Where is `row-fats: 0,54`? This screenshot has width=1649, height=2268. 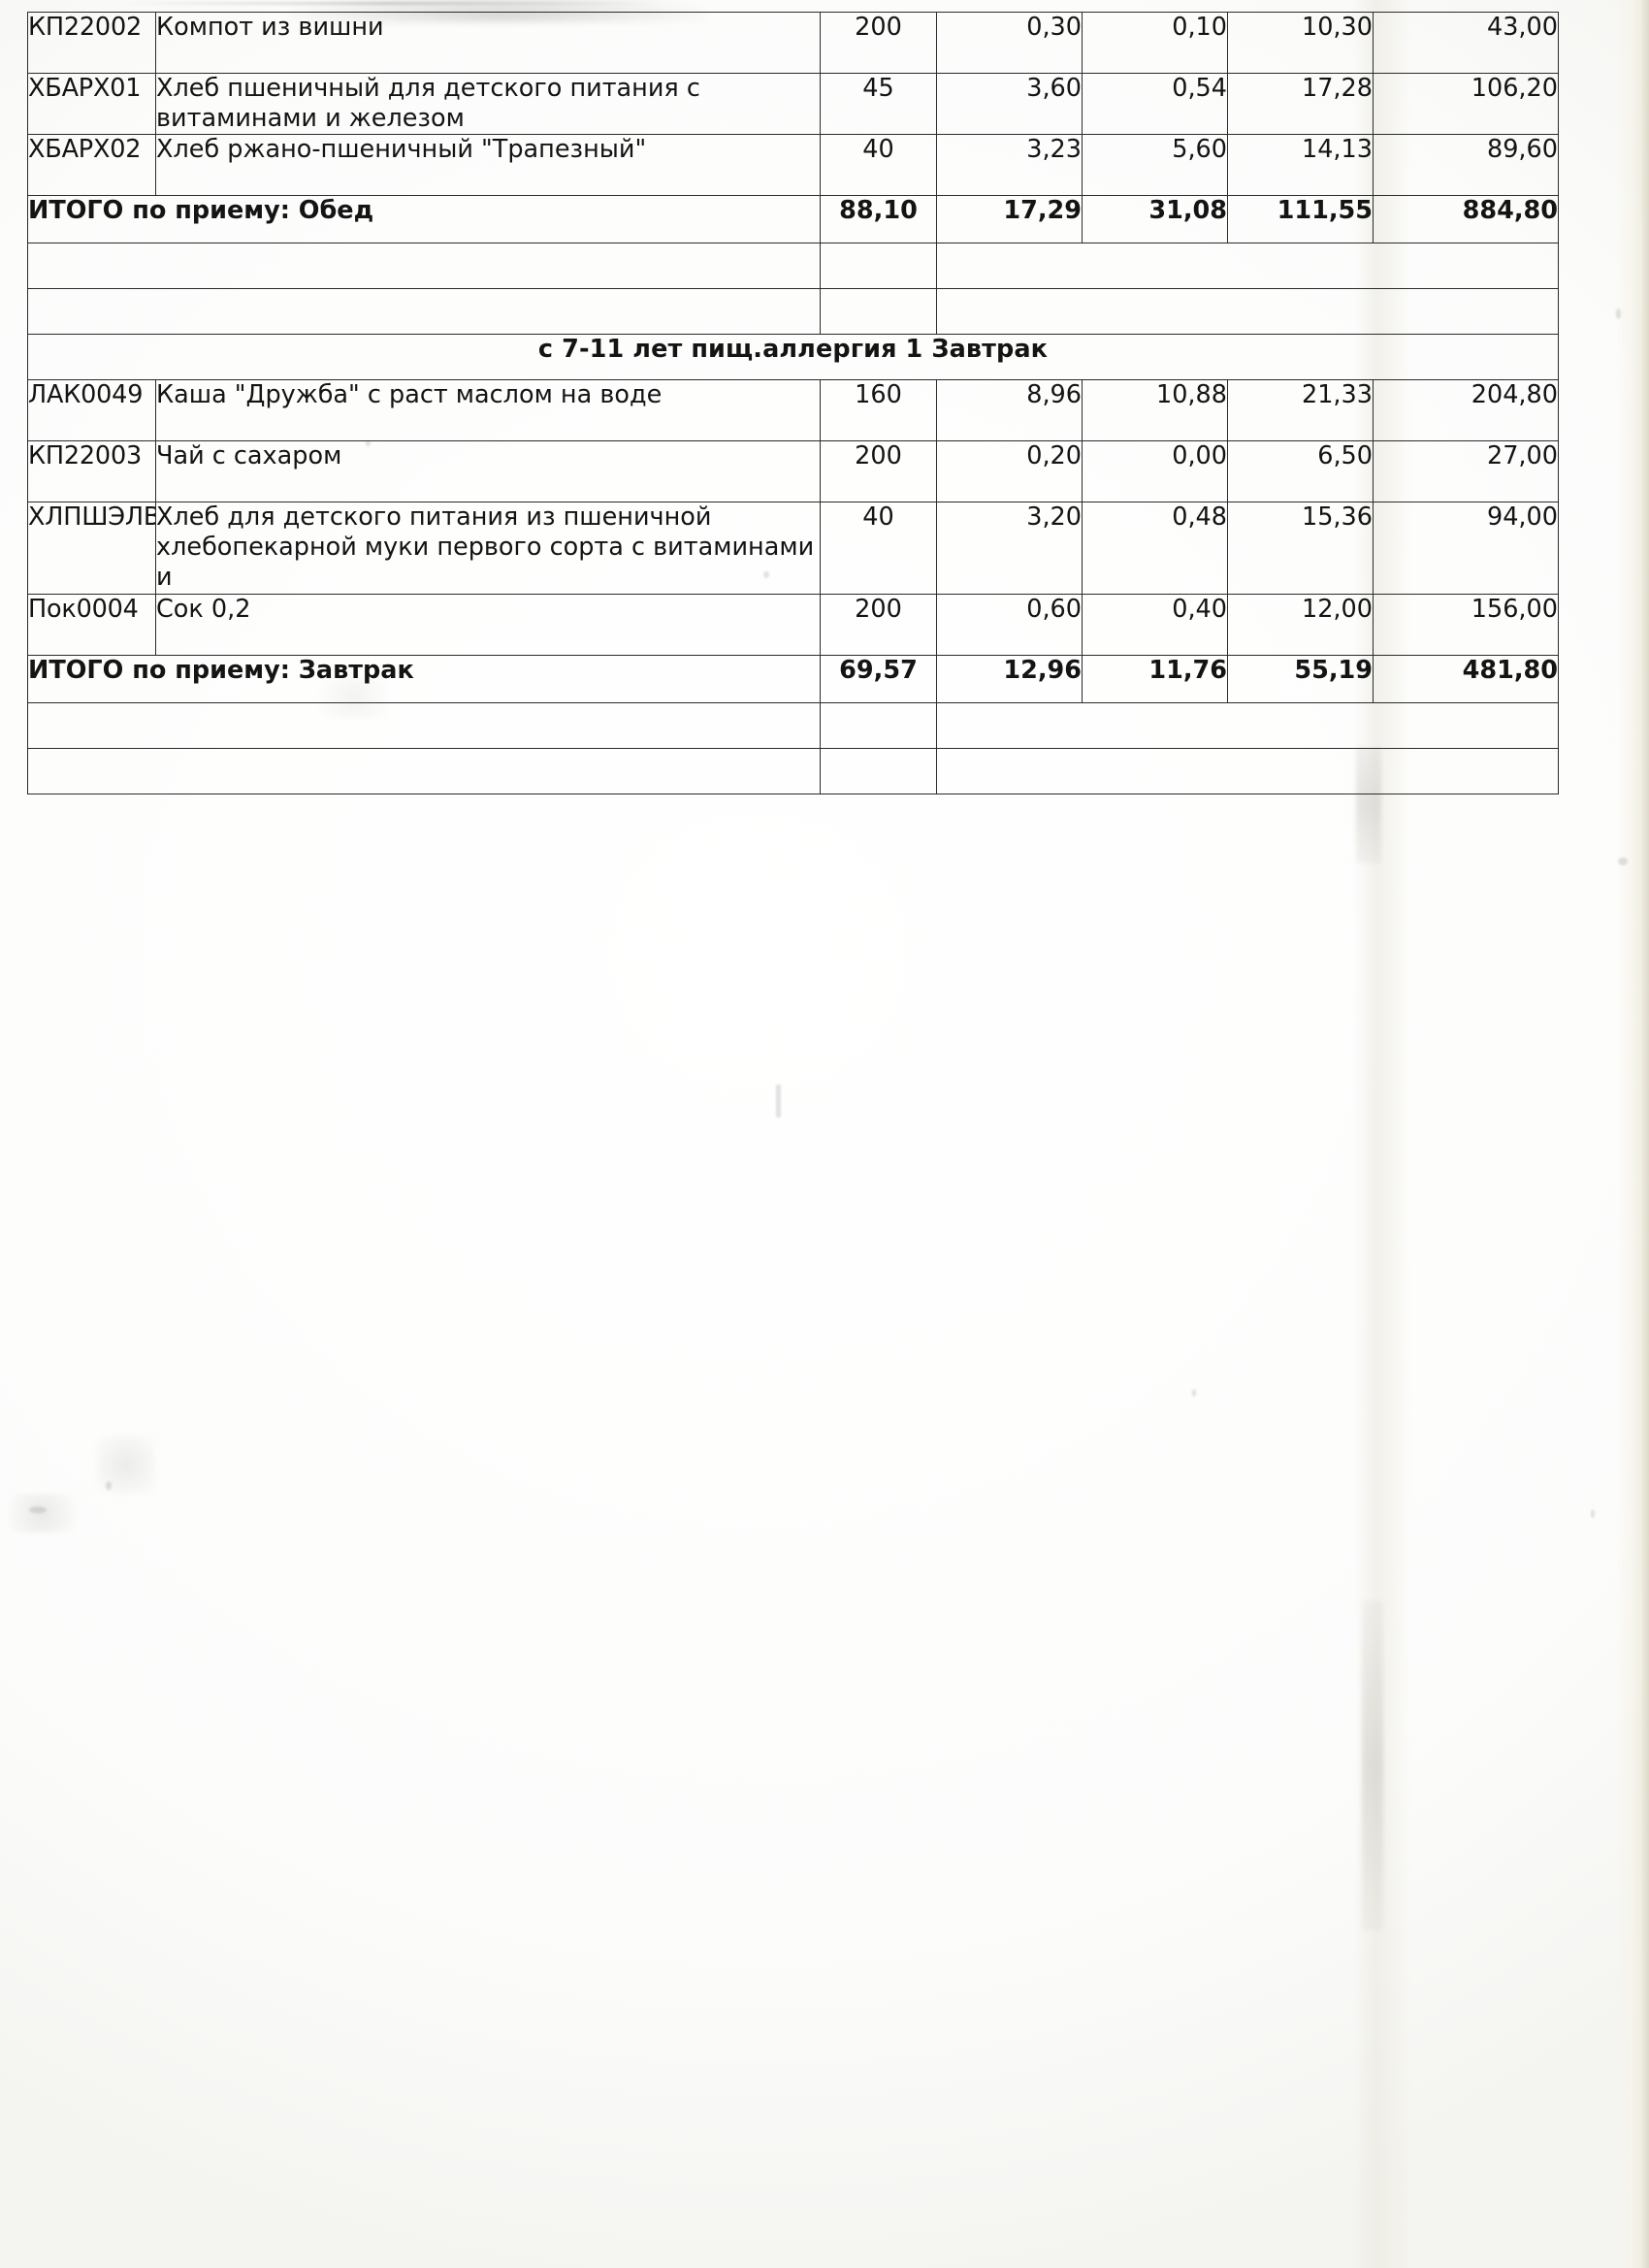 row-fats: 0,54 is located at coordinates (1155, 104).